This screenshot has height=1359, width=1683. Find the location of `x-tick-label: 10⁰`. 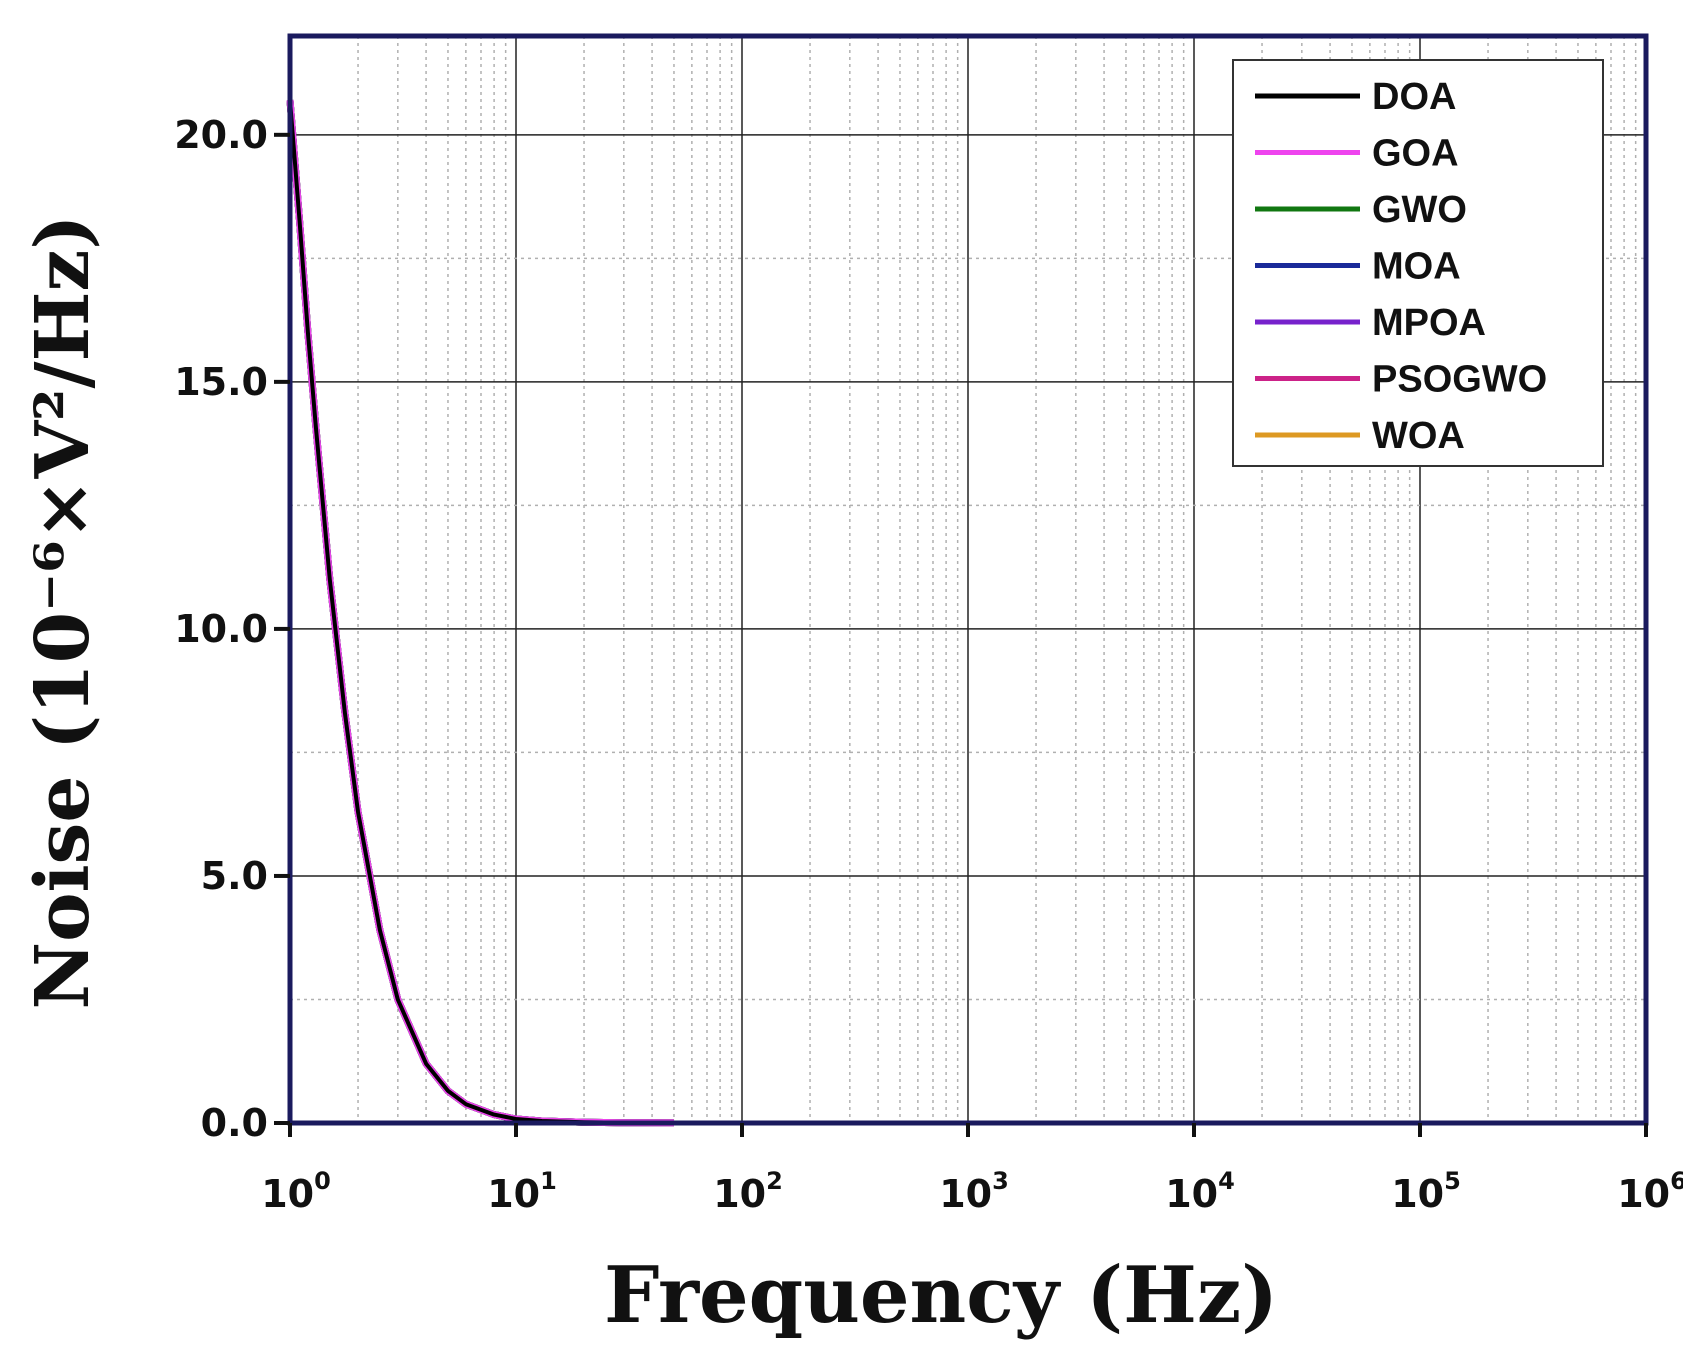

x-tick-label: 10⁰ is located at coordinates (296, 1191).